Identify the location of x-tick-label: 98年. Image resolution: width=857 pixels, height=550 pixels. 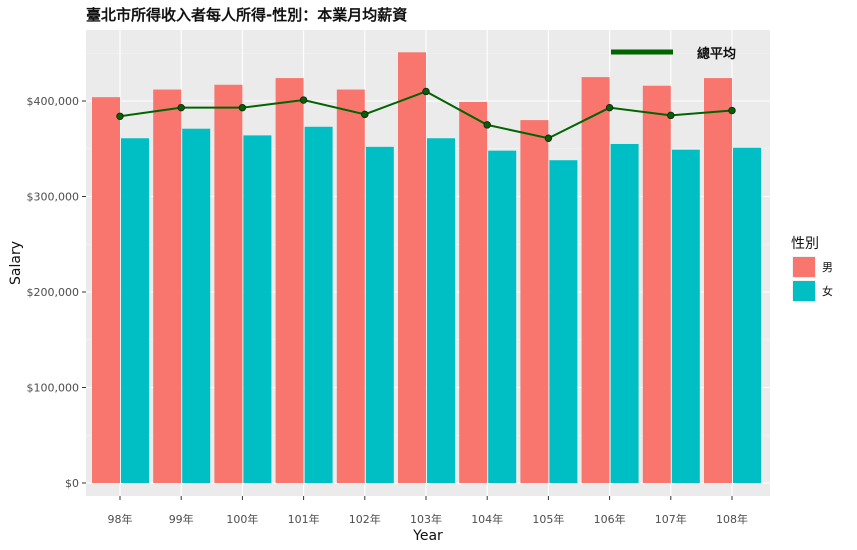
(120, 519).